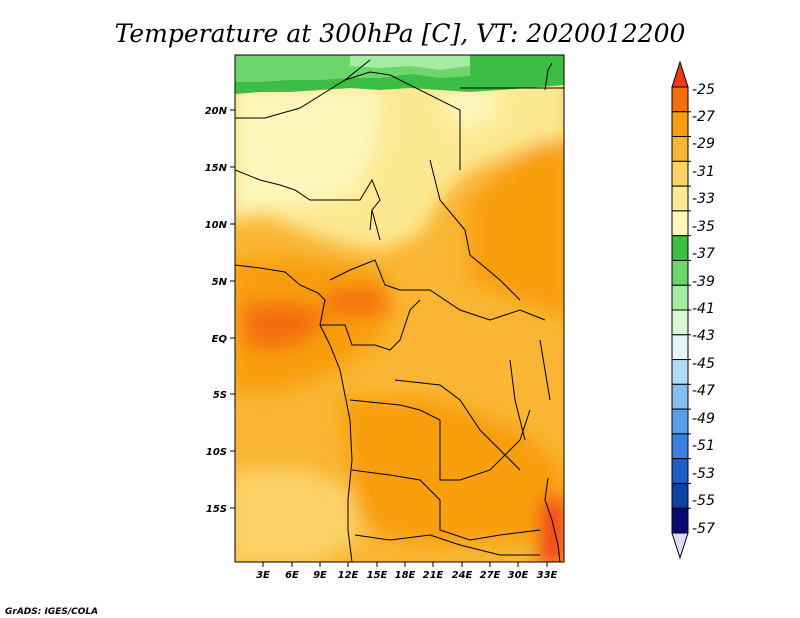 Image resolution: width=800 pixels, height=618 pixels. Describe the element at coordinates (703, 529) in the screenshot. I see `colorbar-label: -57` at that location.